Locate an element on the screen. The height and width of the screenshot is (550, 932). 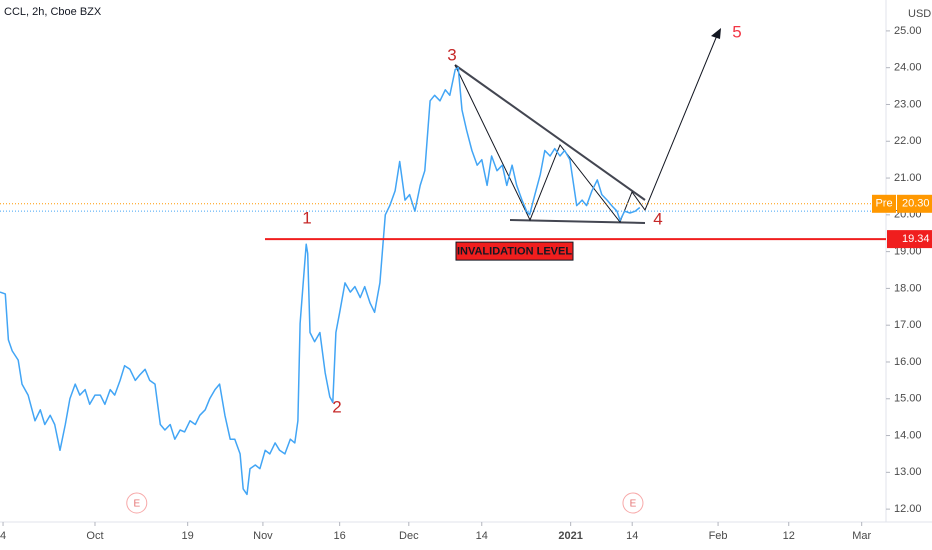
wave-label: 5 is located at coordinates (736, 31).